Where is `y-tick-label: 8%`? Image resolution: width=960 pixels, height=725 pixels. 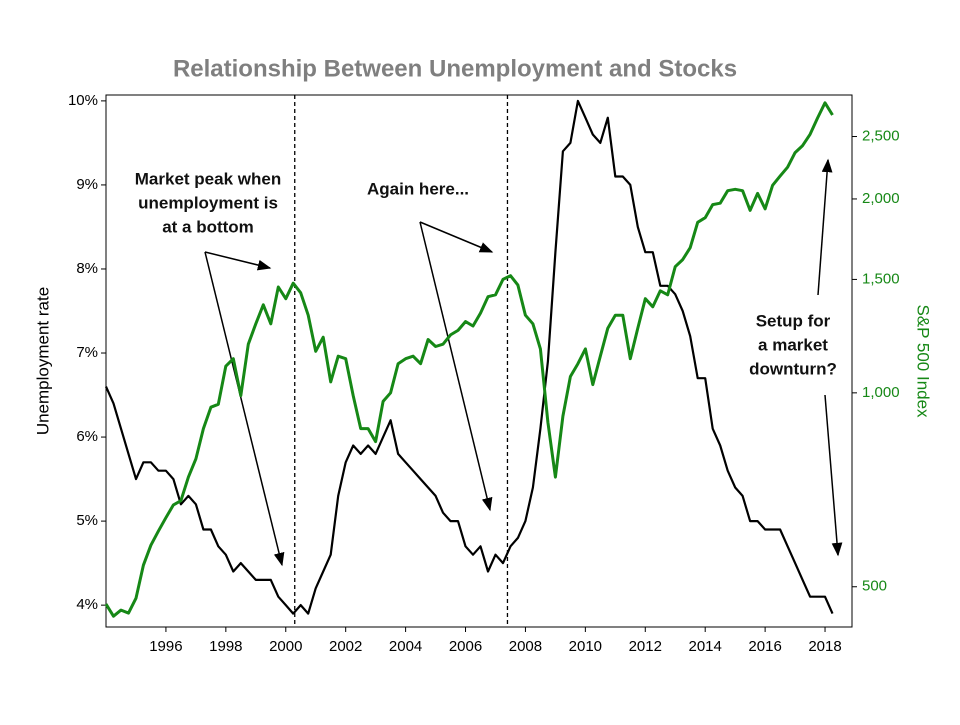 y-tick-label: 8% is located at coordinates (87, 268).